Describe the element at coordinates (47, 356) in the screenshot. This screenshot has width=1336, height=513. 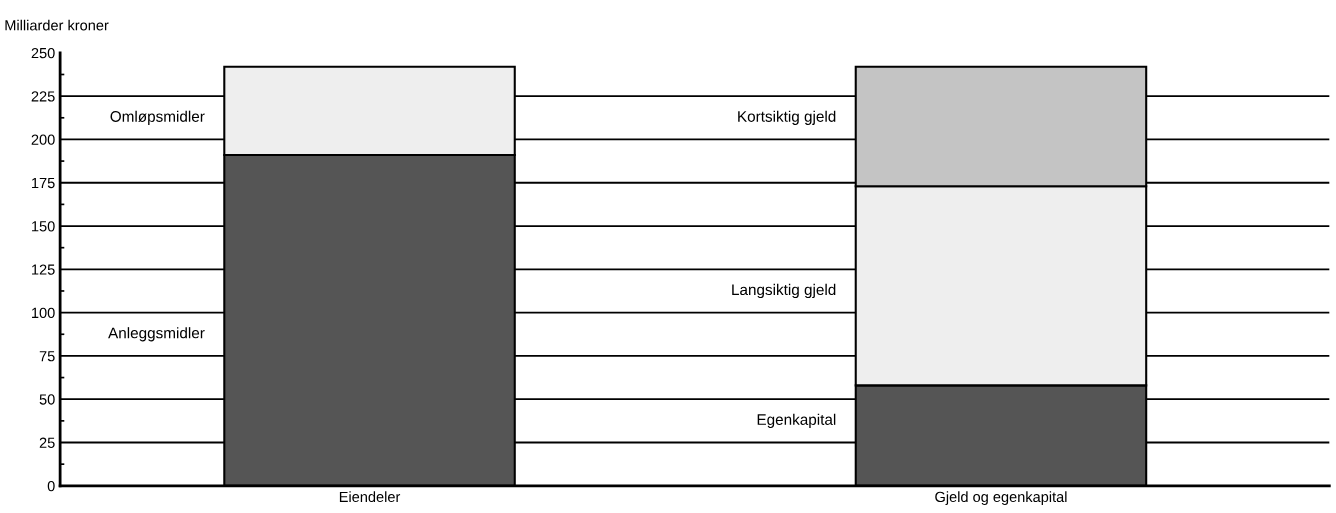
I see `y-tick-label: 75` at that location.